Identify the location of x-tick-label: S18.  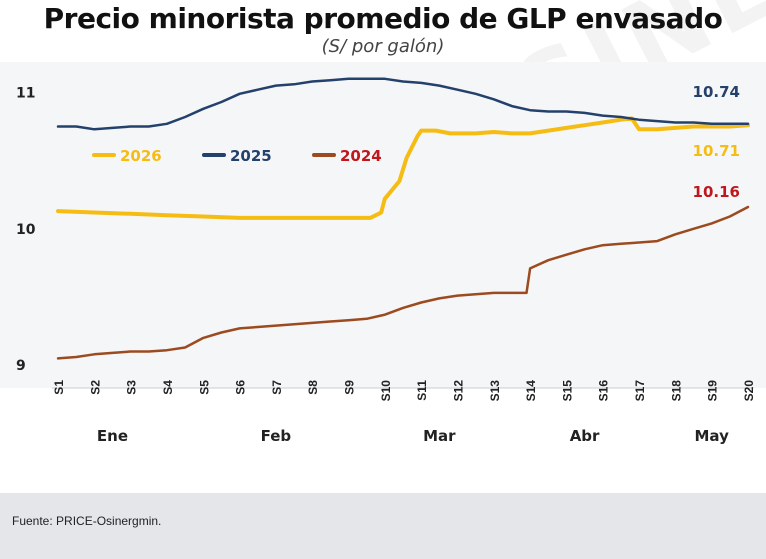
(676, 391).